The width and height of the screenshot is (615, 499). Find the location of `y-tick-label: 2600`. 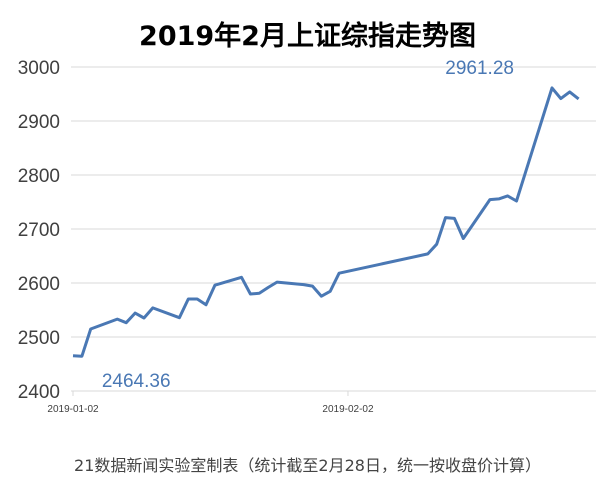

y-tick-label: 2600 is located at coordinates (39, 284).